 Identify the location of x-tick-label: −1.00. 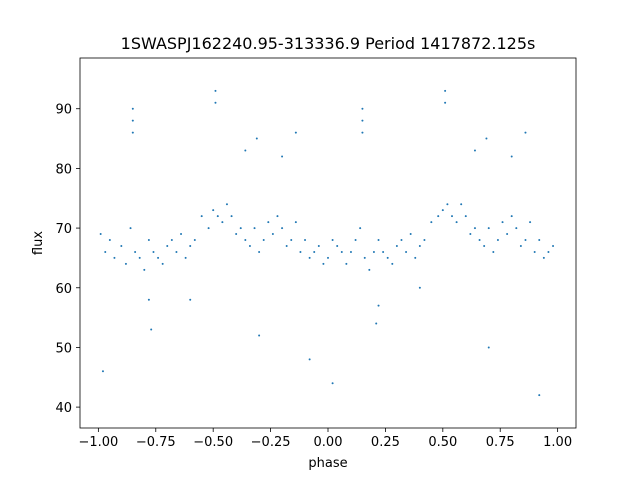
(98, 442).